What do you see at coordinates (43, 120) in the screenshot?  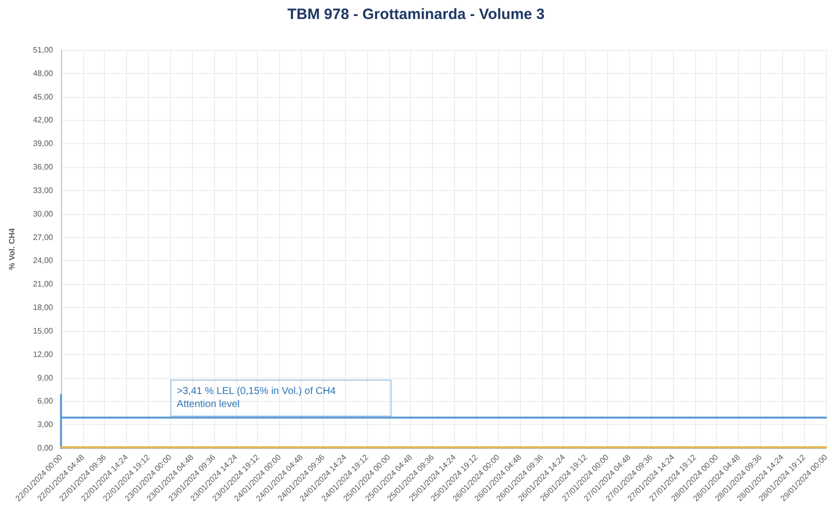 I see `y-tick-label: 42,00` at bounding box center [43, 120].